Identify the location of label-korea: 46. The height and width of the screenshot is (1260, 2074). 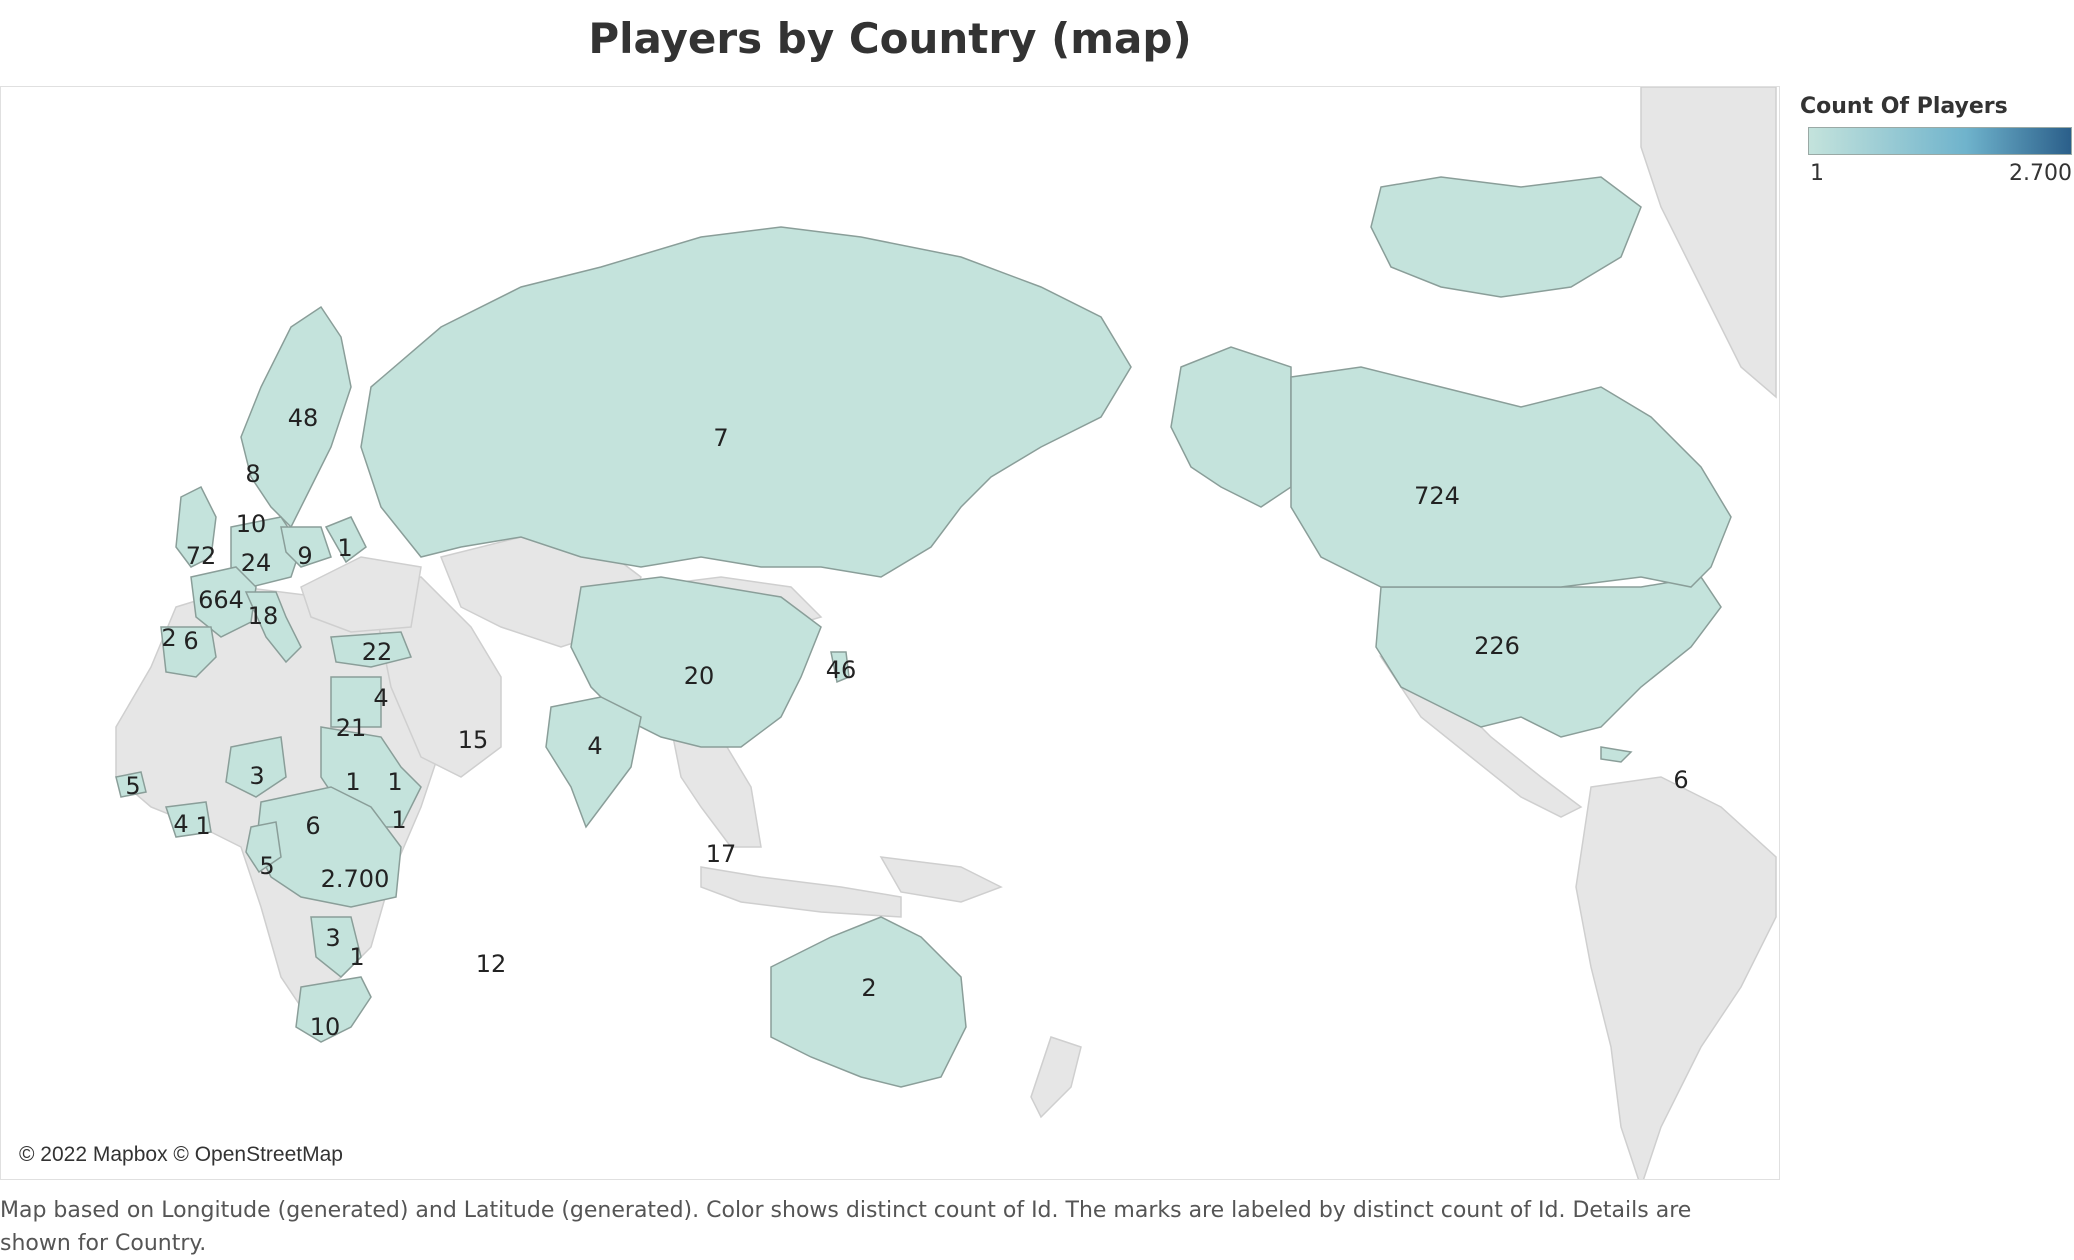
(841, 670).